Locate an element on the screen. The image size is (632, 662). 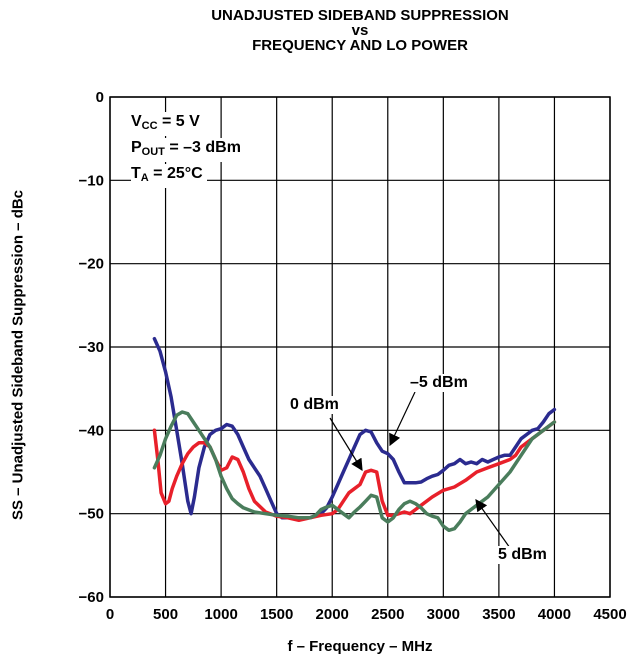
x-tick-label: 500 is located at coordinates (165, 614).